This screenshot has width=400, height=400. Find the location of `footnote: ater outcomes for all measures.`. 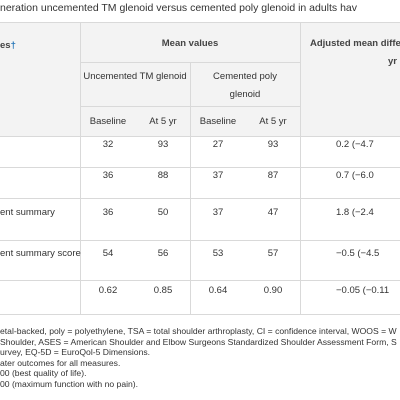

footnote: ater outcomes for all measures. is located at coordinates (60, 362).